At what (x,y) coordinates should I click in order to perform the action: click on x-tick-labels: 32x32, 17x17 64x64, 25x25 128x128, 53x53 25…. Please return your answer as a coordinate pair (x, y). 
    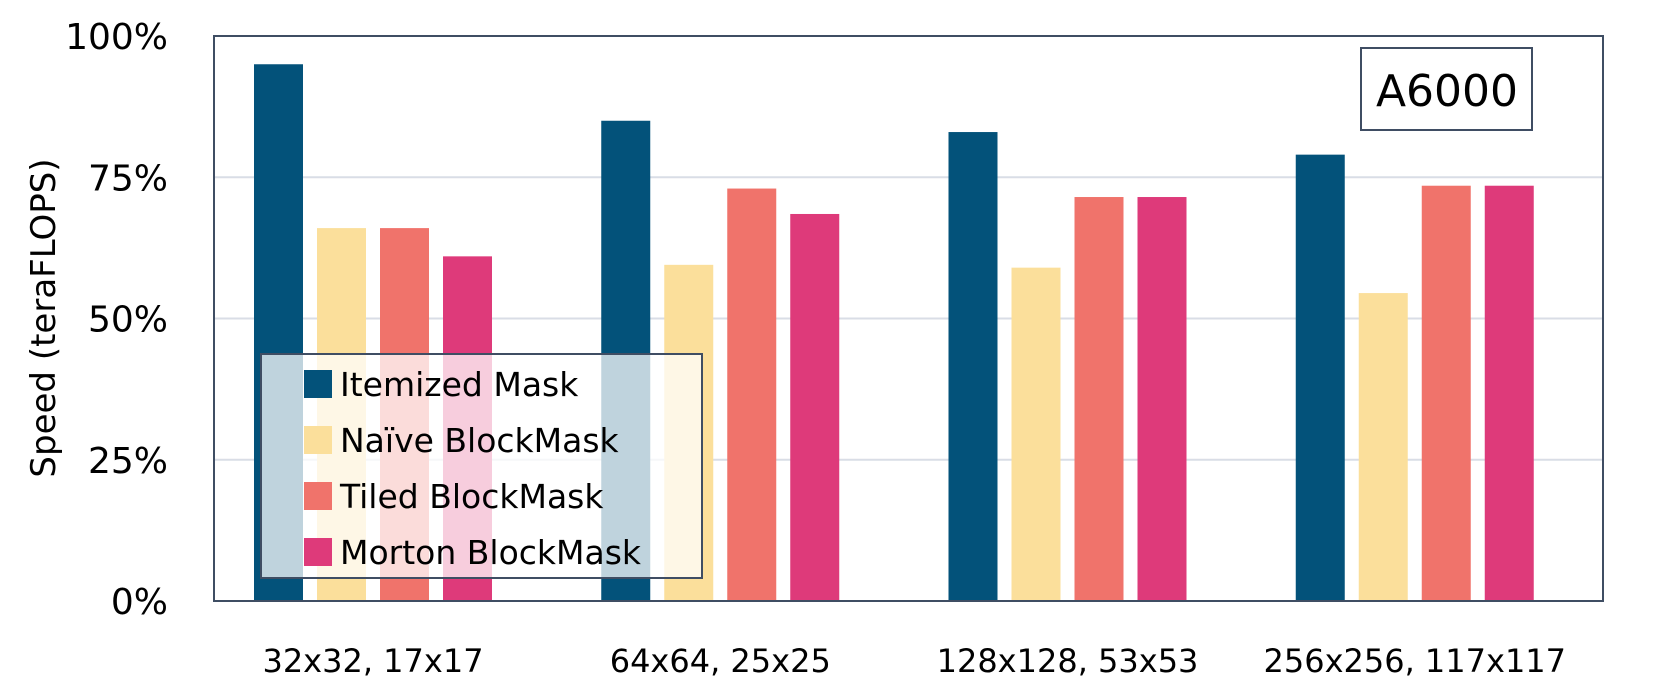
    Looking at the image, I should click on (914, 661).